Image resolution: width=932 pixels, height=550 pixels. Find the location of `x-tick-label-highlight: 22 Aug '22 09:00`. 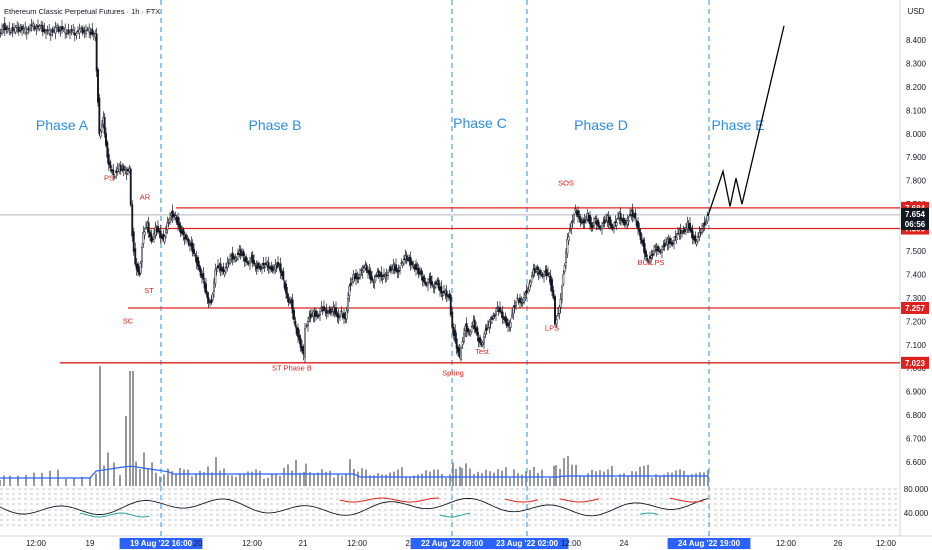

x-tick-label-highlight: 22 Aug '22 09:00 is located at coordinates (452, 543).